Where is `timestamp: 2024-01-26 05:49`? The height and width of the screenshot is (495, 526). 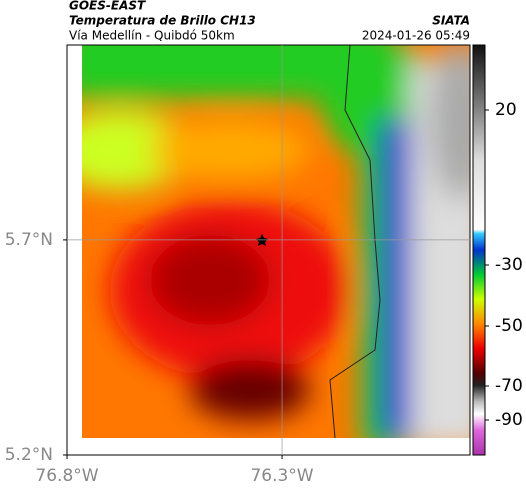
timestamp: 2024-01-26 05:49 is located at coordinates (416, 36).